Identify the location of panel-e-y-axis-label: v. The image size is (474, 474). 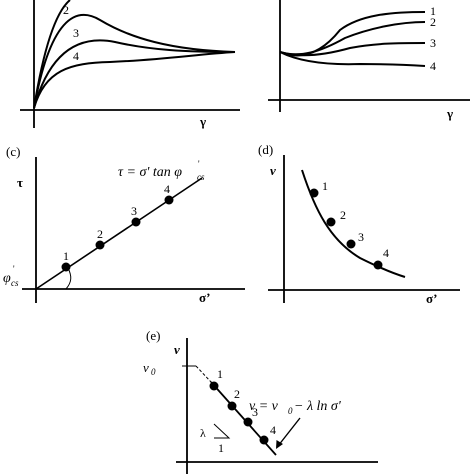
(177, 349).